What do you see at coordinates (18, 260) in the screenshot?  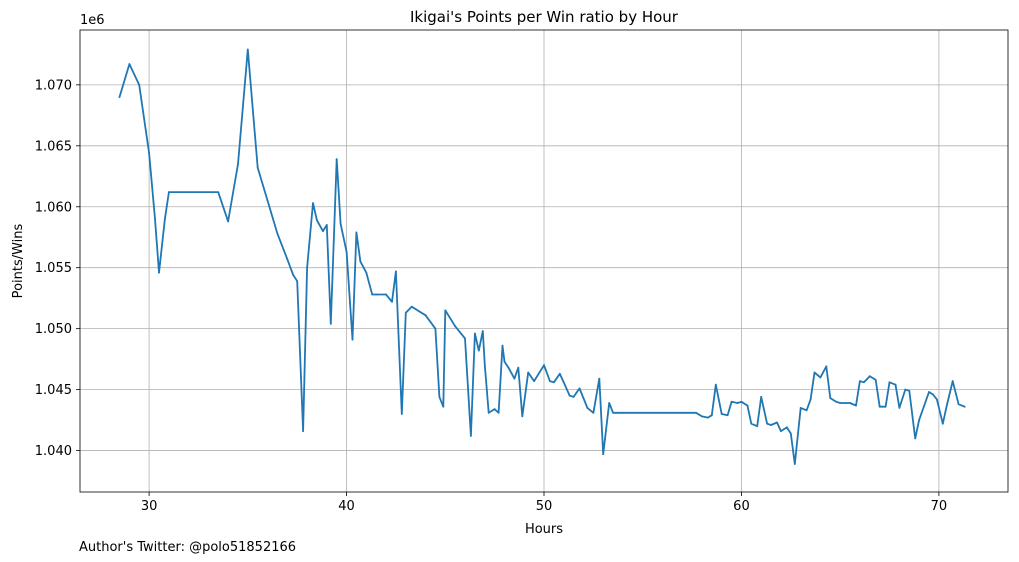 I see `y-axis-label: Points/Wins` at bounding box center [18, 260].